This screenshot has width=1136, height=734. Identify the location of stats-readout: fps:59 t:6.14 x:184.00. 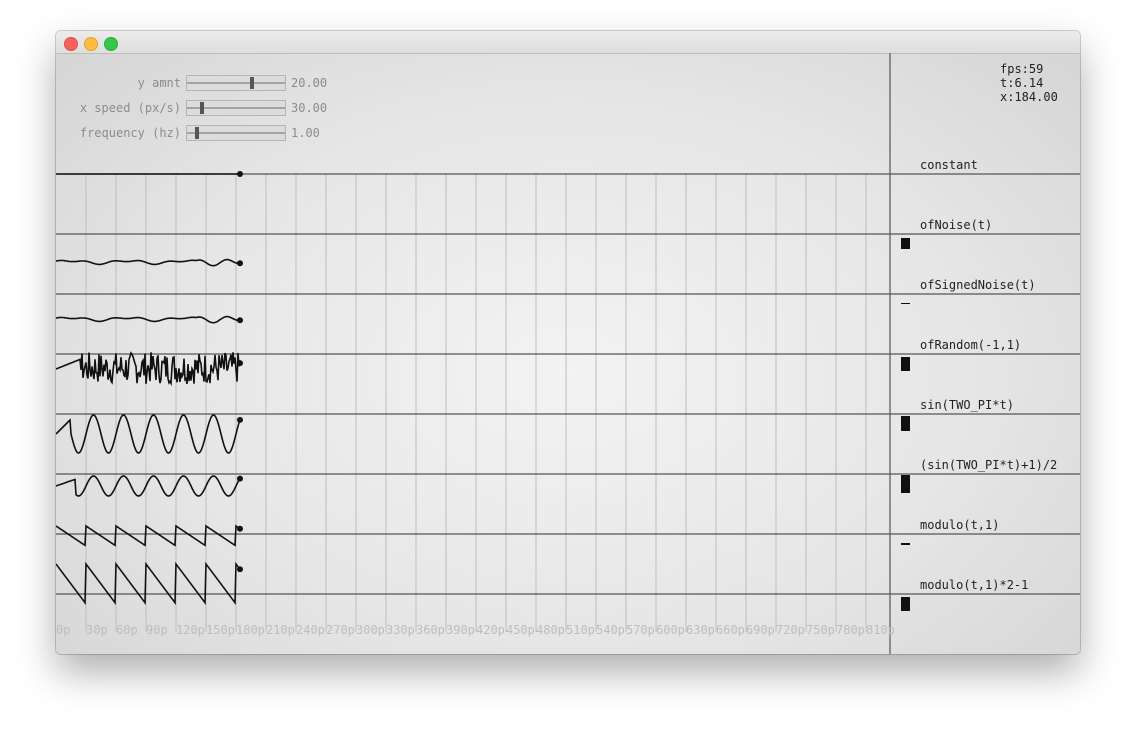
(1029, 83).